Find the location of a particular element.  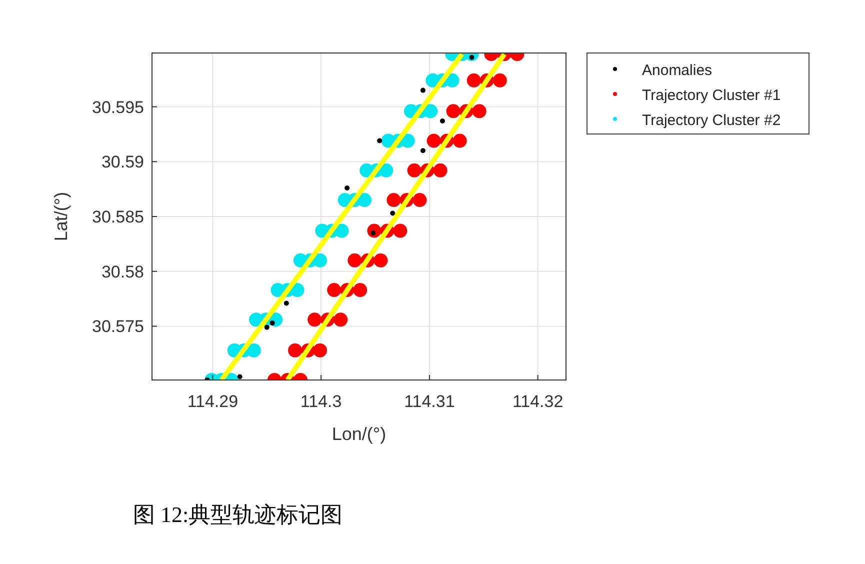

y-tick-label: 30.59 is located at coordinates (122, 162).